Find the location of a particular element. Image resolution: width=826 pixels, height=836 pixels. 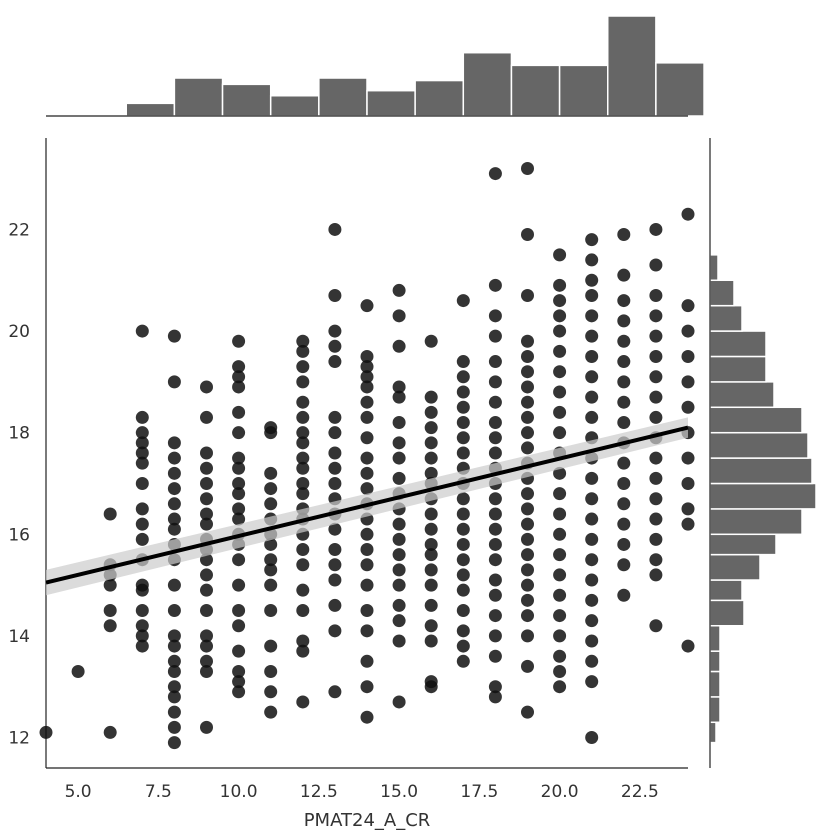

x-axis-label: PMAT24_A_CR is located at coordinates (367, 820).